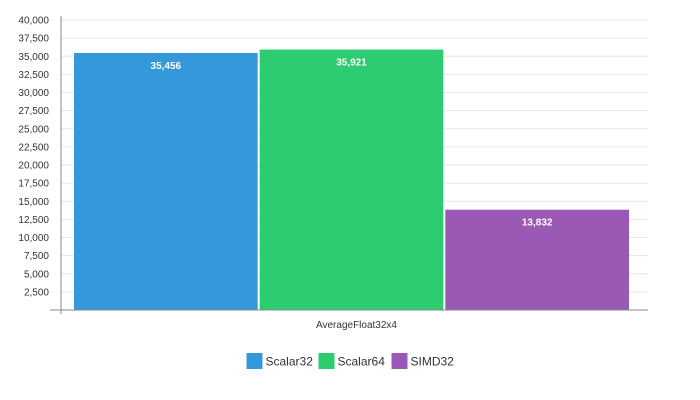 This screenshot has width=700, height=400. I want to click on y-tick-label: 12,500, so click(33, 220).